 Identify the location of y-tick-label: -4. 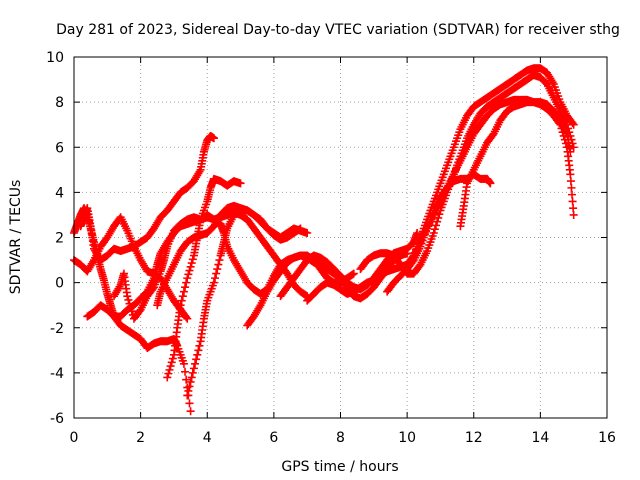
(57, 374).